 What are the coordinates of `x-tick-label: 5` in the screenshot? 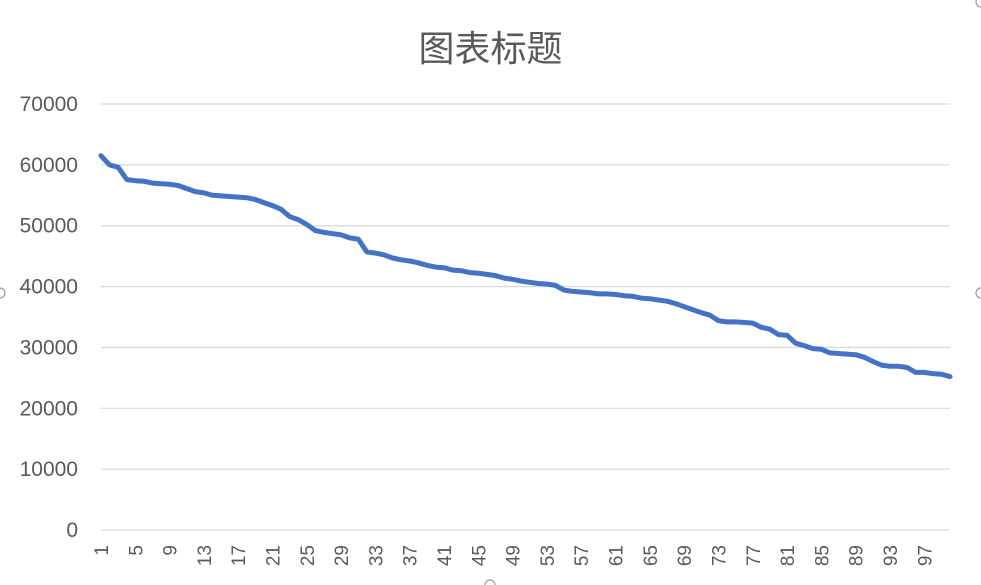 It's located at (136, 550).